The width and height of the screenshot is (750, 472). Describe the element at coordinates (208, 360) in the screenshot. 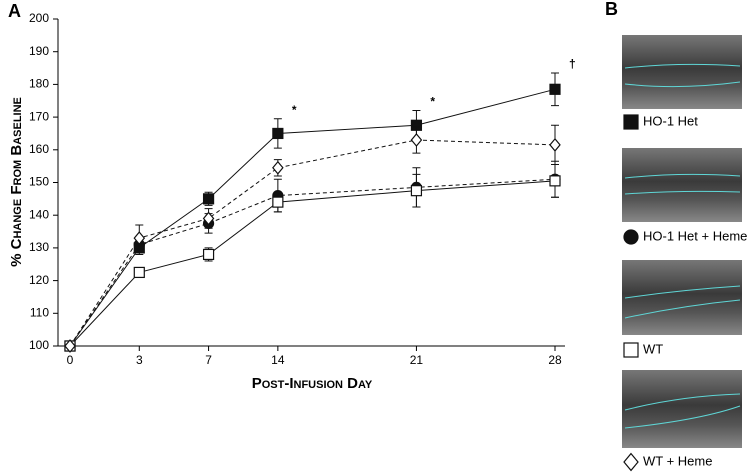

I see `x-tick-label: 7` at that location.